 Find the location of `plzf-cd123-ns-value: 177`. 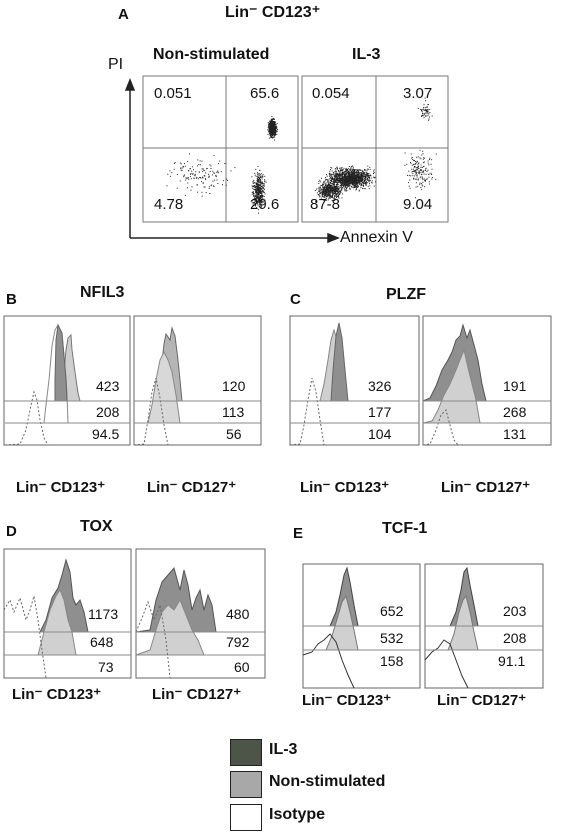

plzf-cd123-ns-value: 177 is located at coordinates (380, 412).